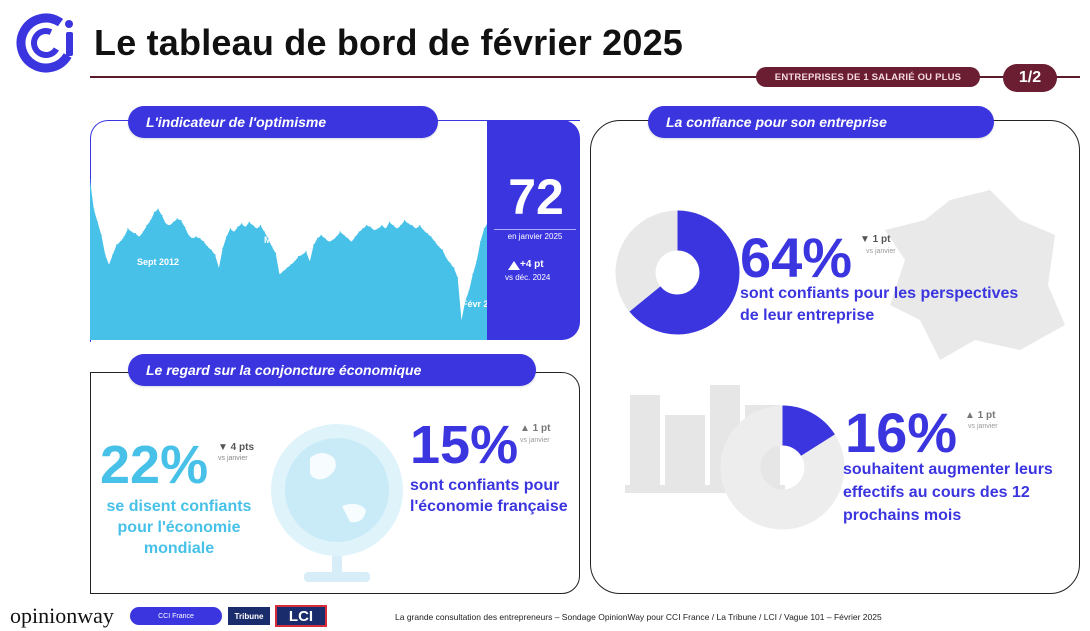  Describe the element at coordinates (332, 370) in the screenshot. I see `conjuncture-heading-pill: Le regard sur la conjoncture économique` at that location.